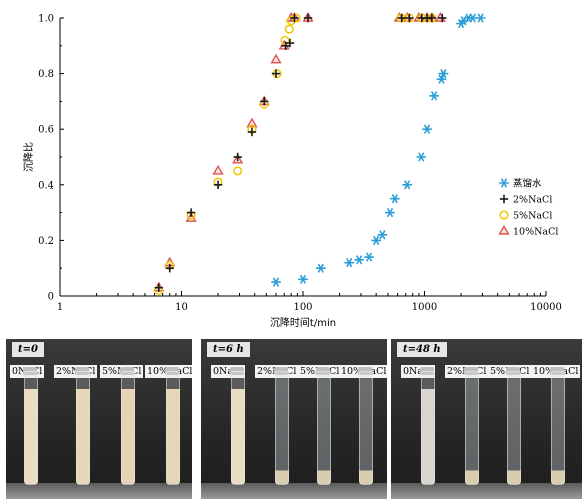 The width and height of the screenshot is (586, 504). What do you see at coordinates (528, 208) in the screenshot?
I see `legend: 蒸馏水 2%NaCl 5%NaCl 10%NaCl` at bounding box center [528, 208].